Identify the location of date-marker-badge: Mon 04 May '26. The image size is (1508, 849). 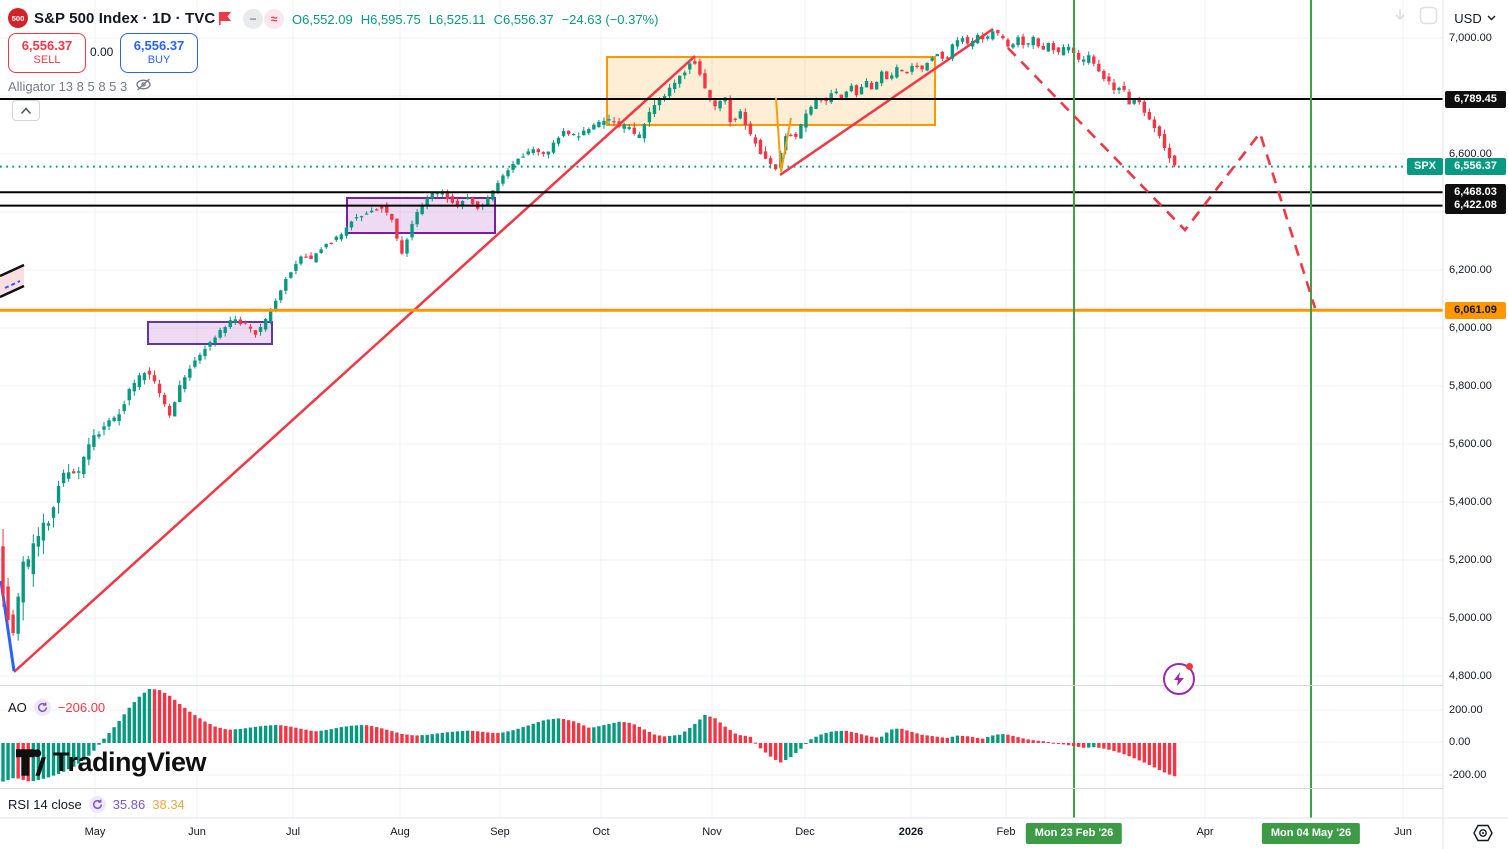
(1311, 833).